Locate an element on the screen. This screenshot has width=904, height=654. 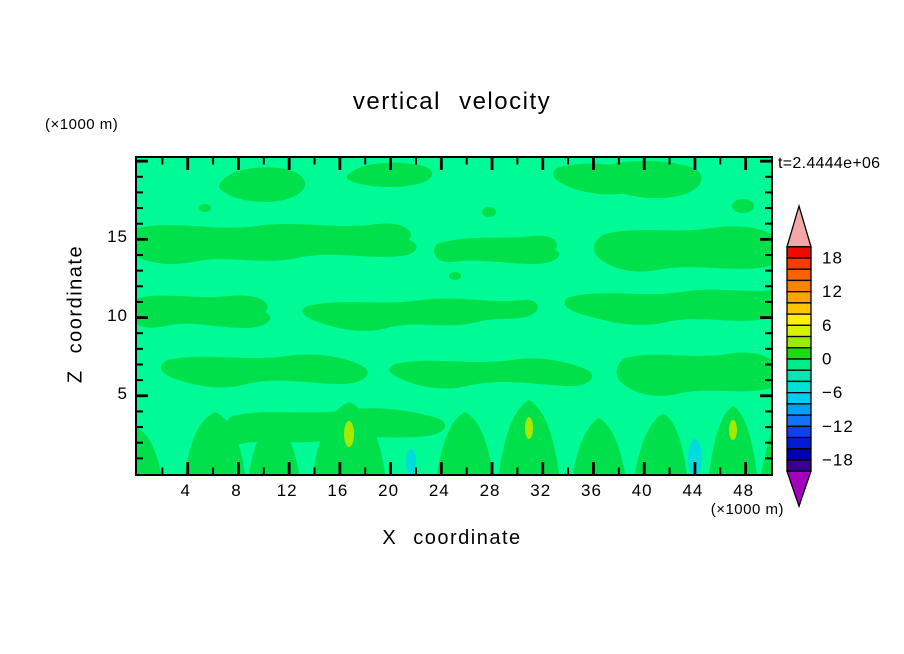
x-tick-label: 36 is located at coordinates (591, 490).